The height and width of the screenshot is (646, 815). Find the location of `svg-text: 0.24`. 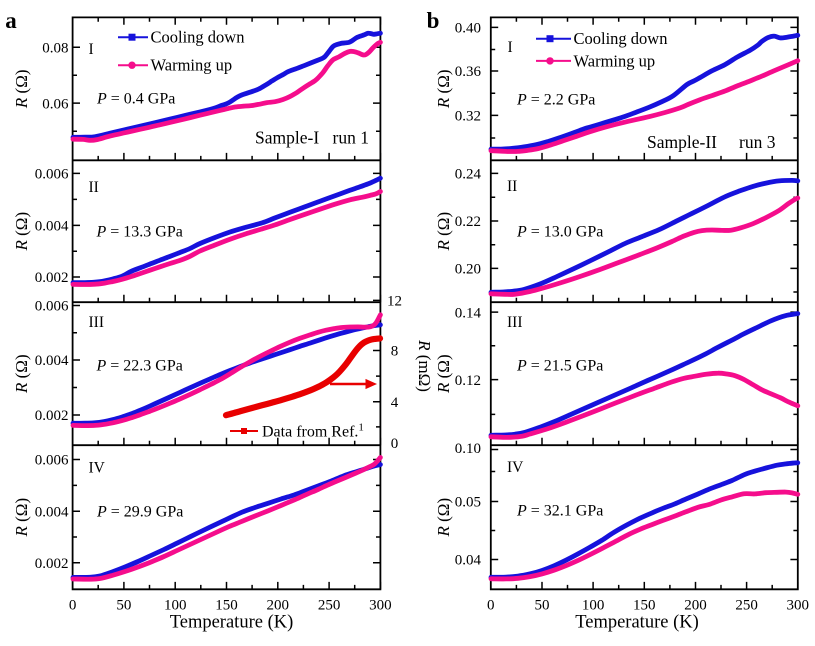

svg-text: 0.24 is located at coordinates (468, 175).